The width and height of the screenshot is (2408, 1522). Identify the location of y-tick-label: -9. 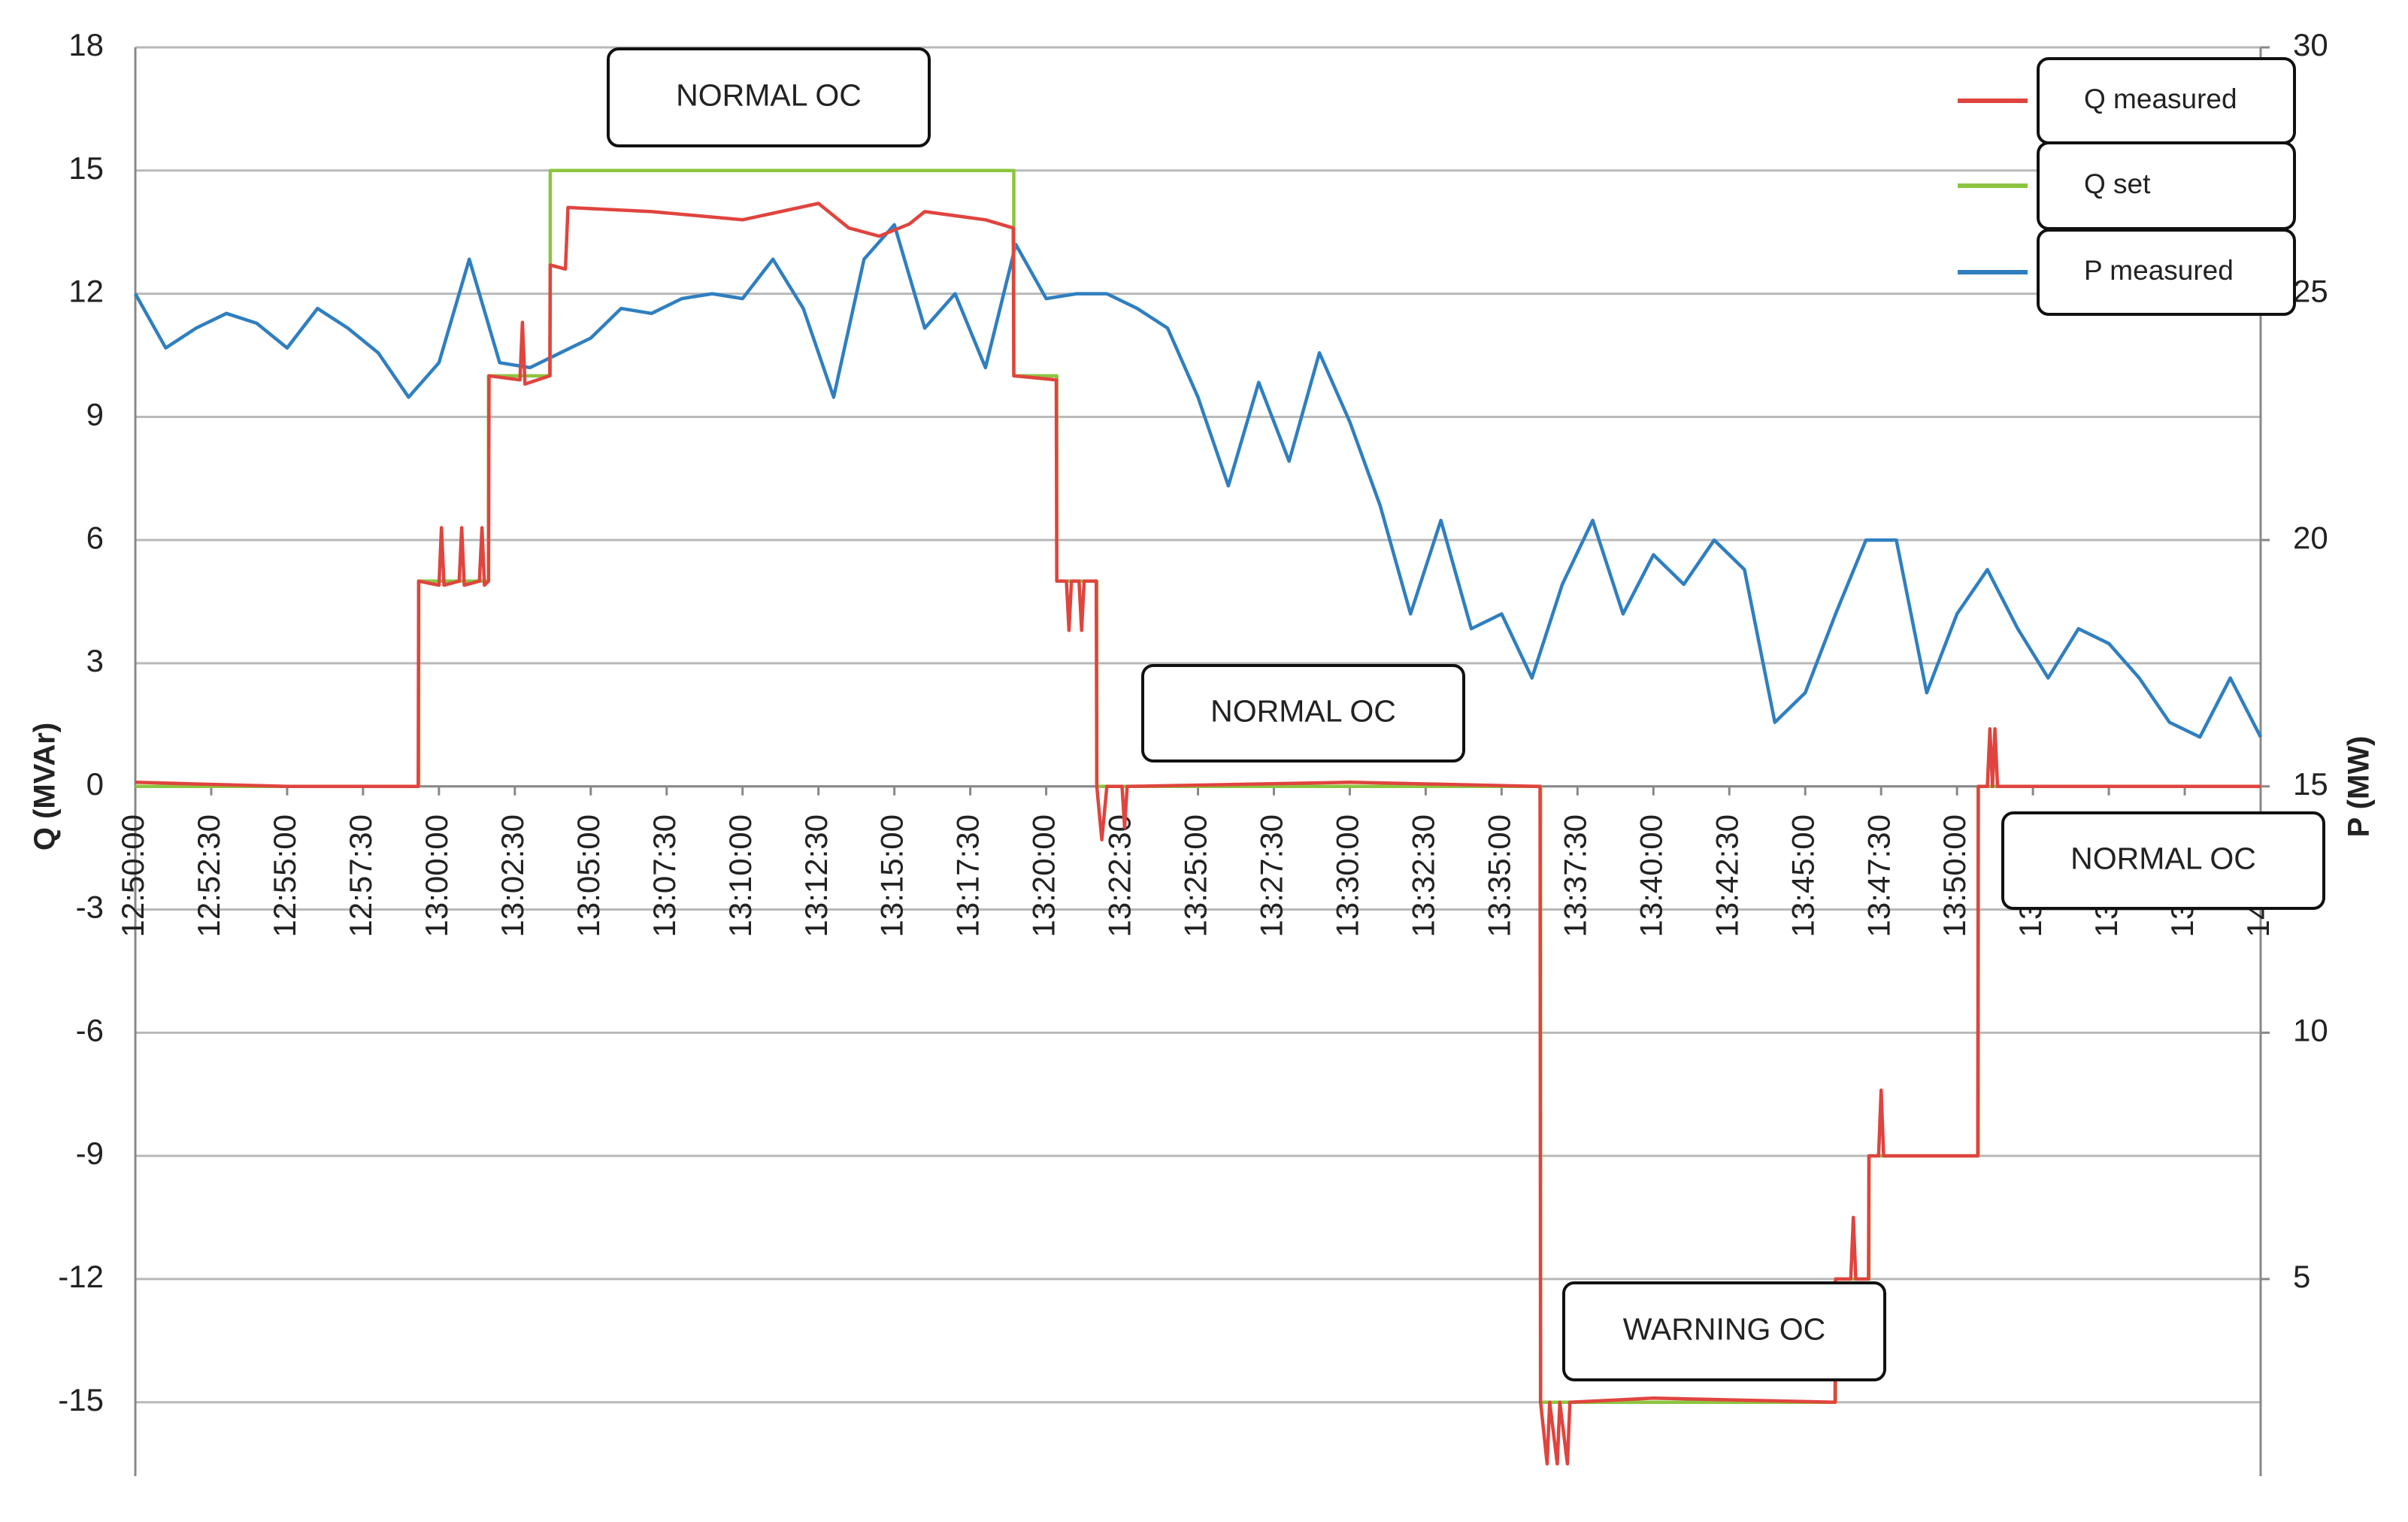
(90, 1153).